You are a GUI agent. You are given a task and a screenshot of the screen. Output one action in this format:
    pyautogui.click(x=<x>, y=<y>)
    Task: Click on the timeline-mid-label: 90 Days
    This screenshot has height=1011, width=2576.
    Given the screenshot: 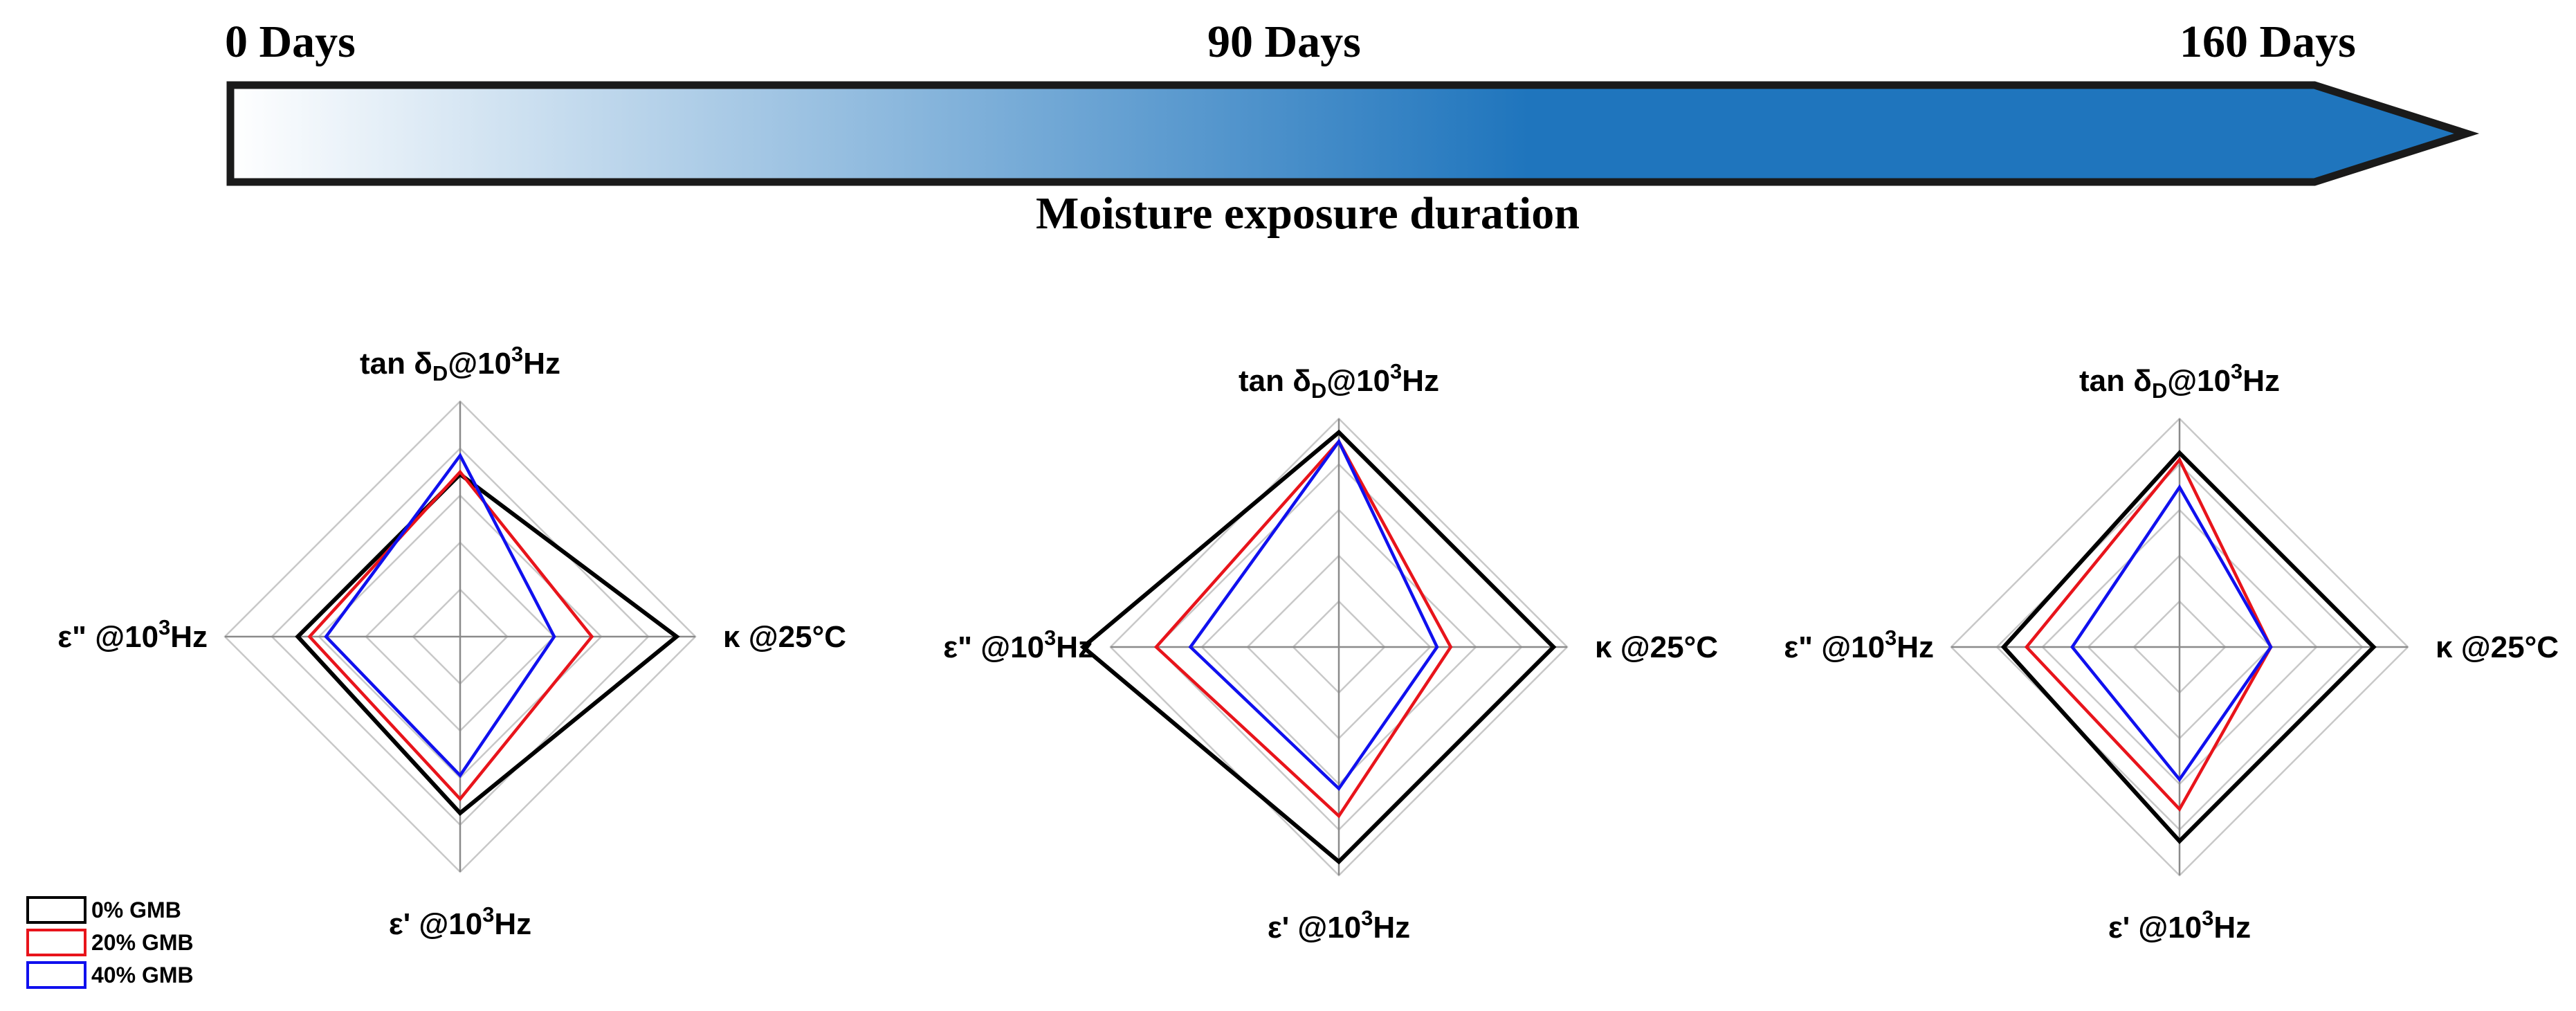 What is the action you would take?
    pyautogui.click(x=1284, y=42)
    